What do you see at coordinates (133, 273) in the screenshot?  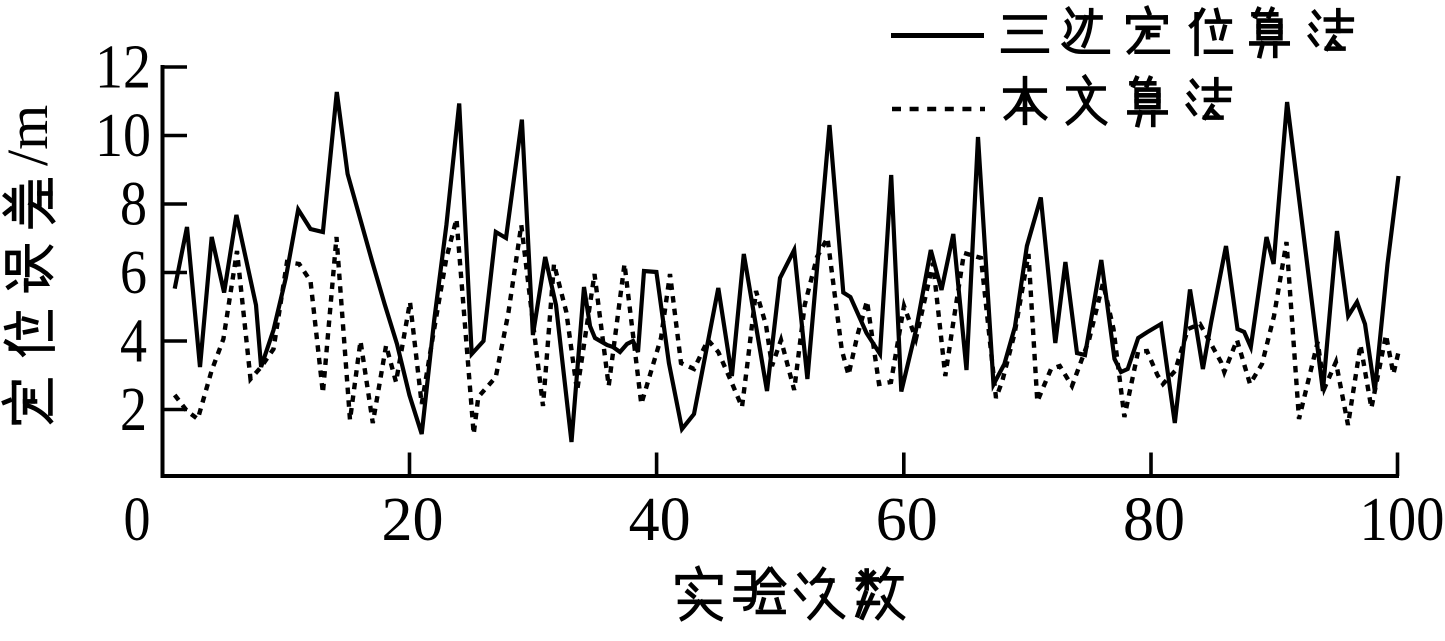 I see `svg-text: 6` at bounding box center [133, 273].